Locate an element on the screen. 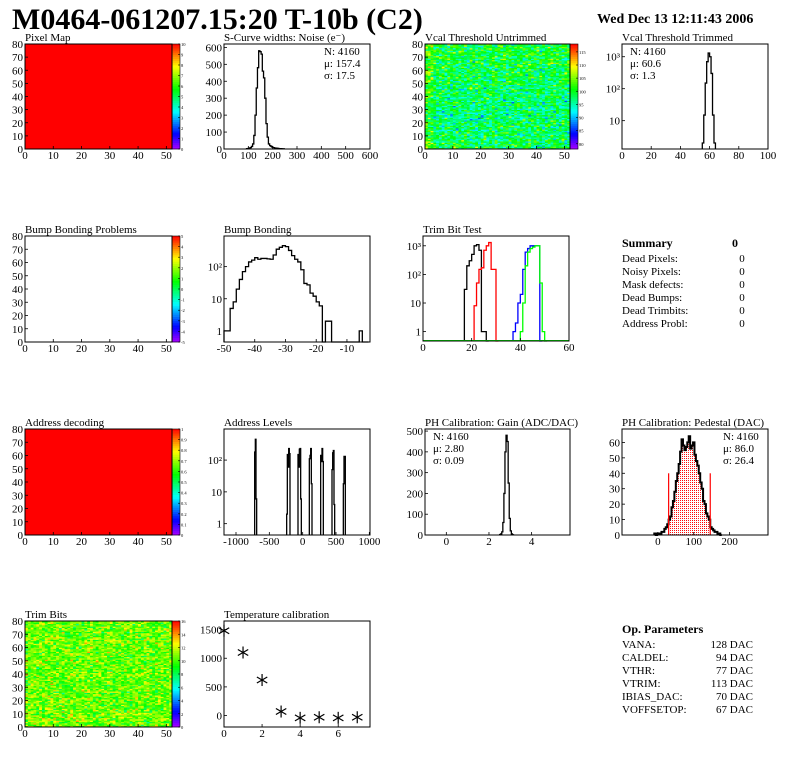  x-tick-label: 10 is located at coordinates (54, 349).